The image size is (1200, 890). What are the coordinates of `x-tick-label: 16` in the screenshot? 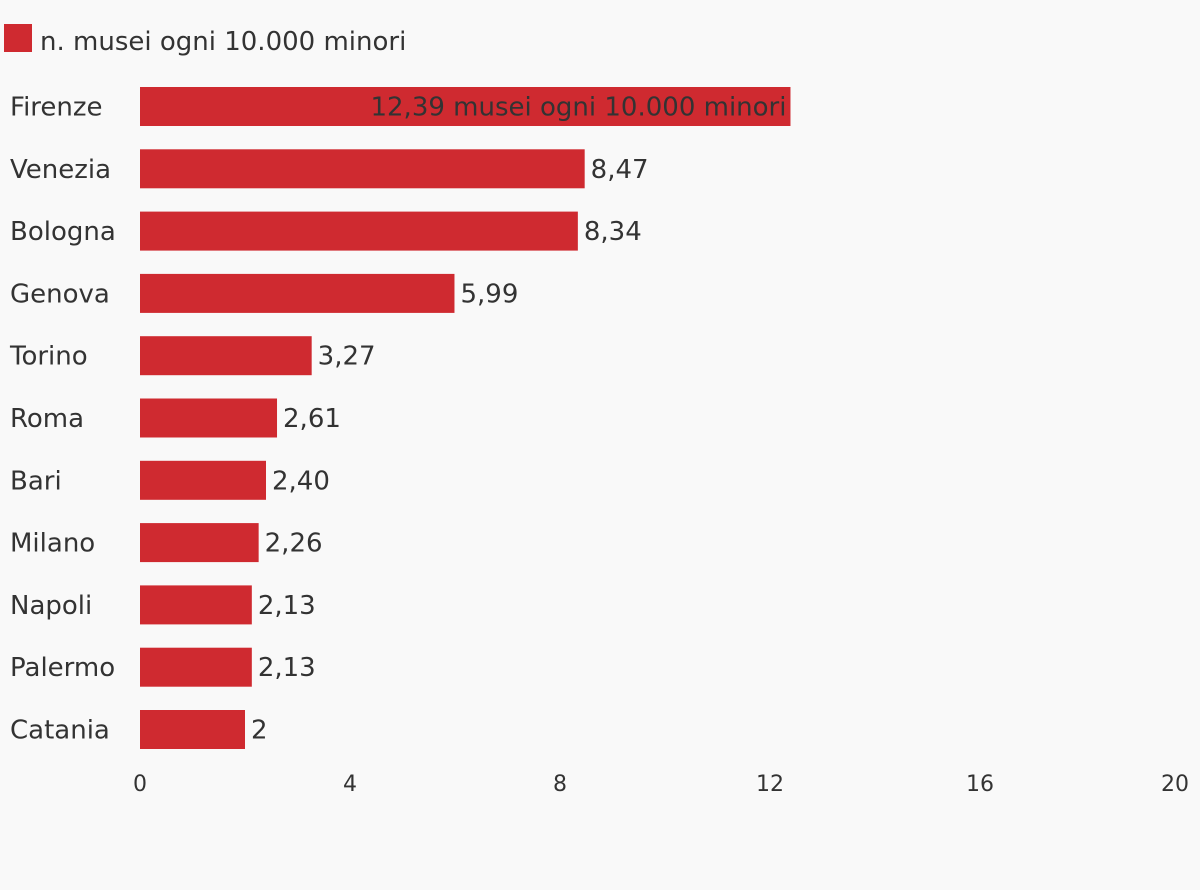 It's located at (980, 784).